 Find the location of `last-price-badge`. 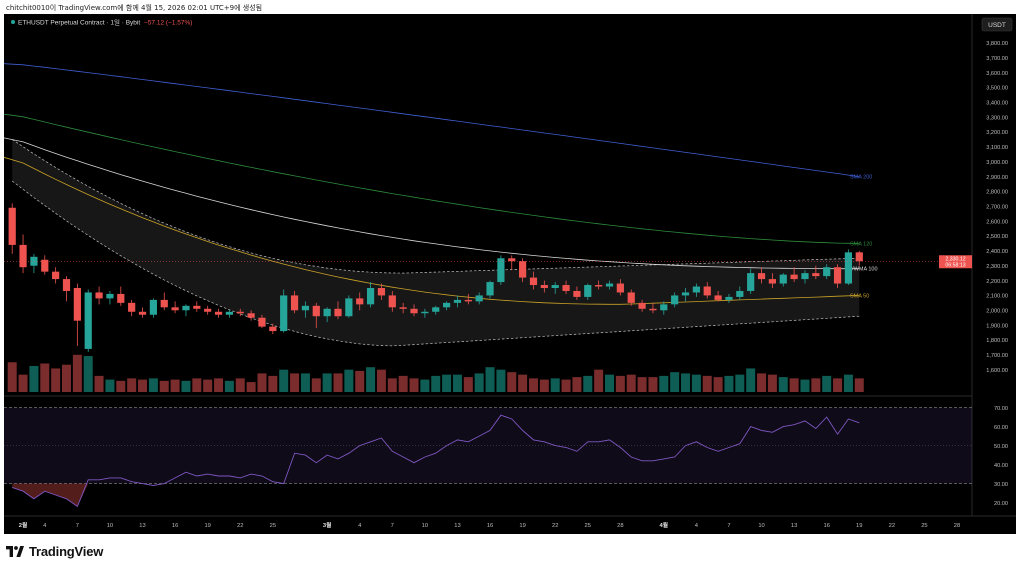

last-price-badge is located at coordinates (955, 262).